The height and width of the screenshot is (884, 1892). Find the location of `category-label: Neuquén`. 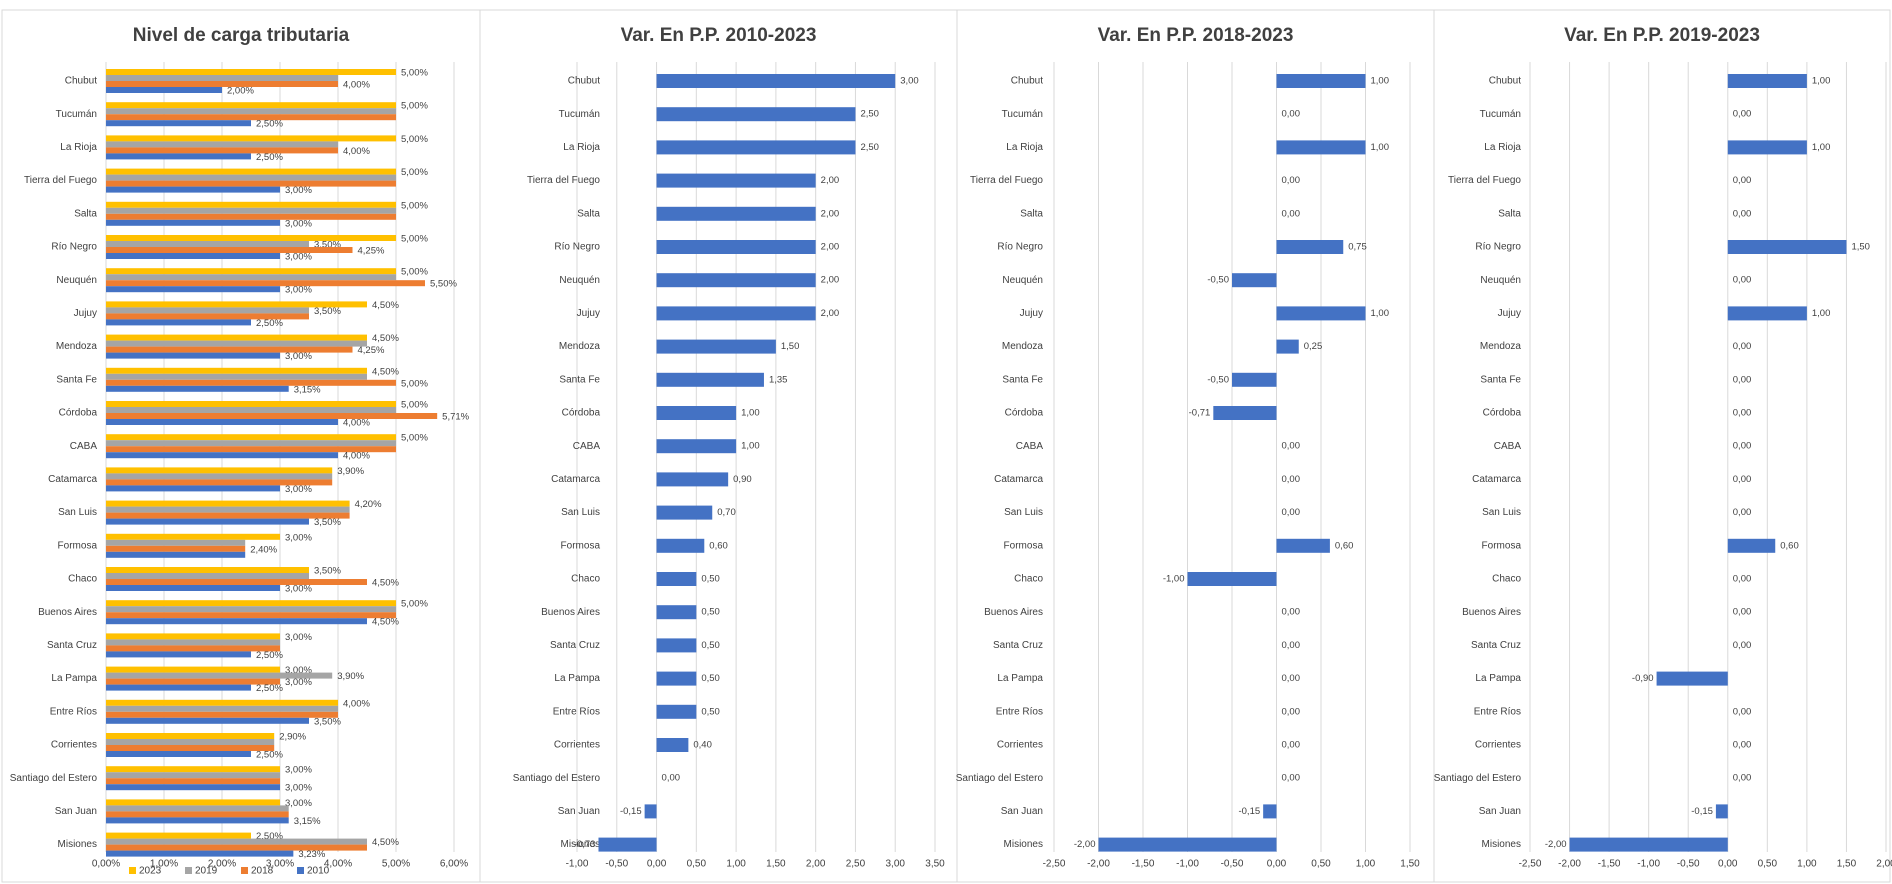

category-label: Neuquén is located at coordinates (1022, 280).